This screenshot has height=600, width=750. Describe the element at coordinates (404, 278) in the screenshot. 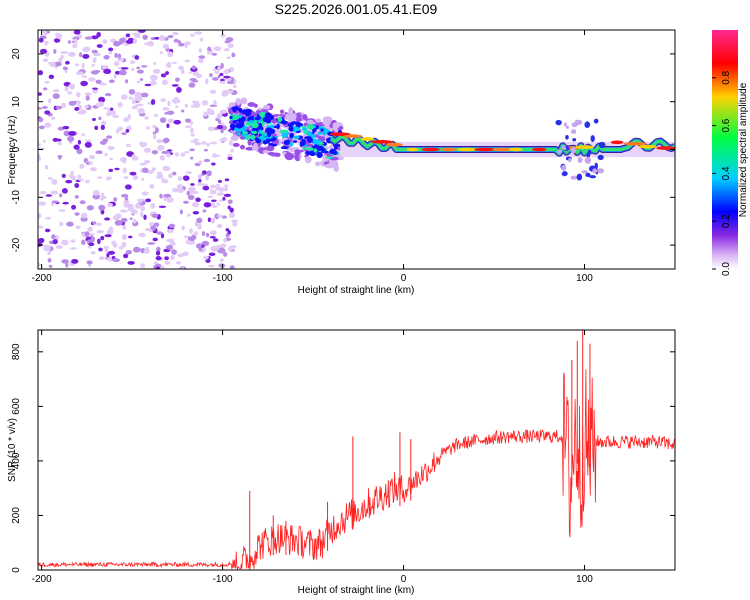

I see `spectrogram-x-tick-label: 0` at that location.